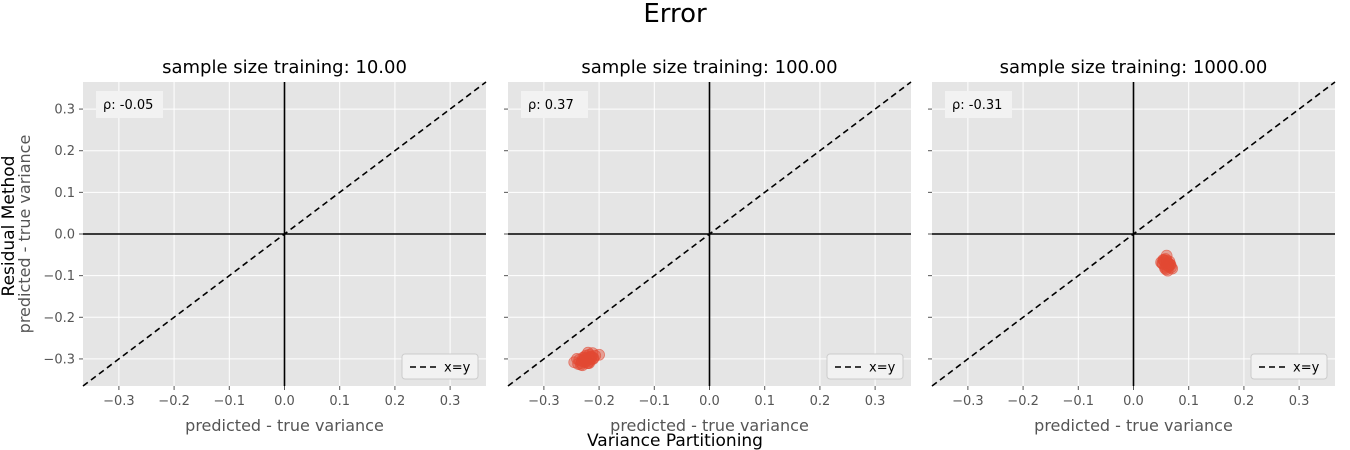 The image size is (1350, 450). I want to click on rho-annotation: ρ: 0.37, so click(554, 104).